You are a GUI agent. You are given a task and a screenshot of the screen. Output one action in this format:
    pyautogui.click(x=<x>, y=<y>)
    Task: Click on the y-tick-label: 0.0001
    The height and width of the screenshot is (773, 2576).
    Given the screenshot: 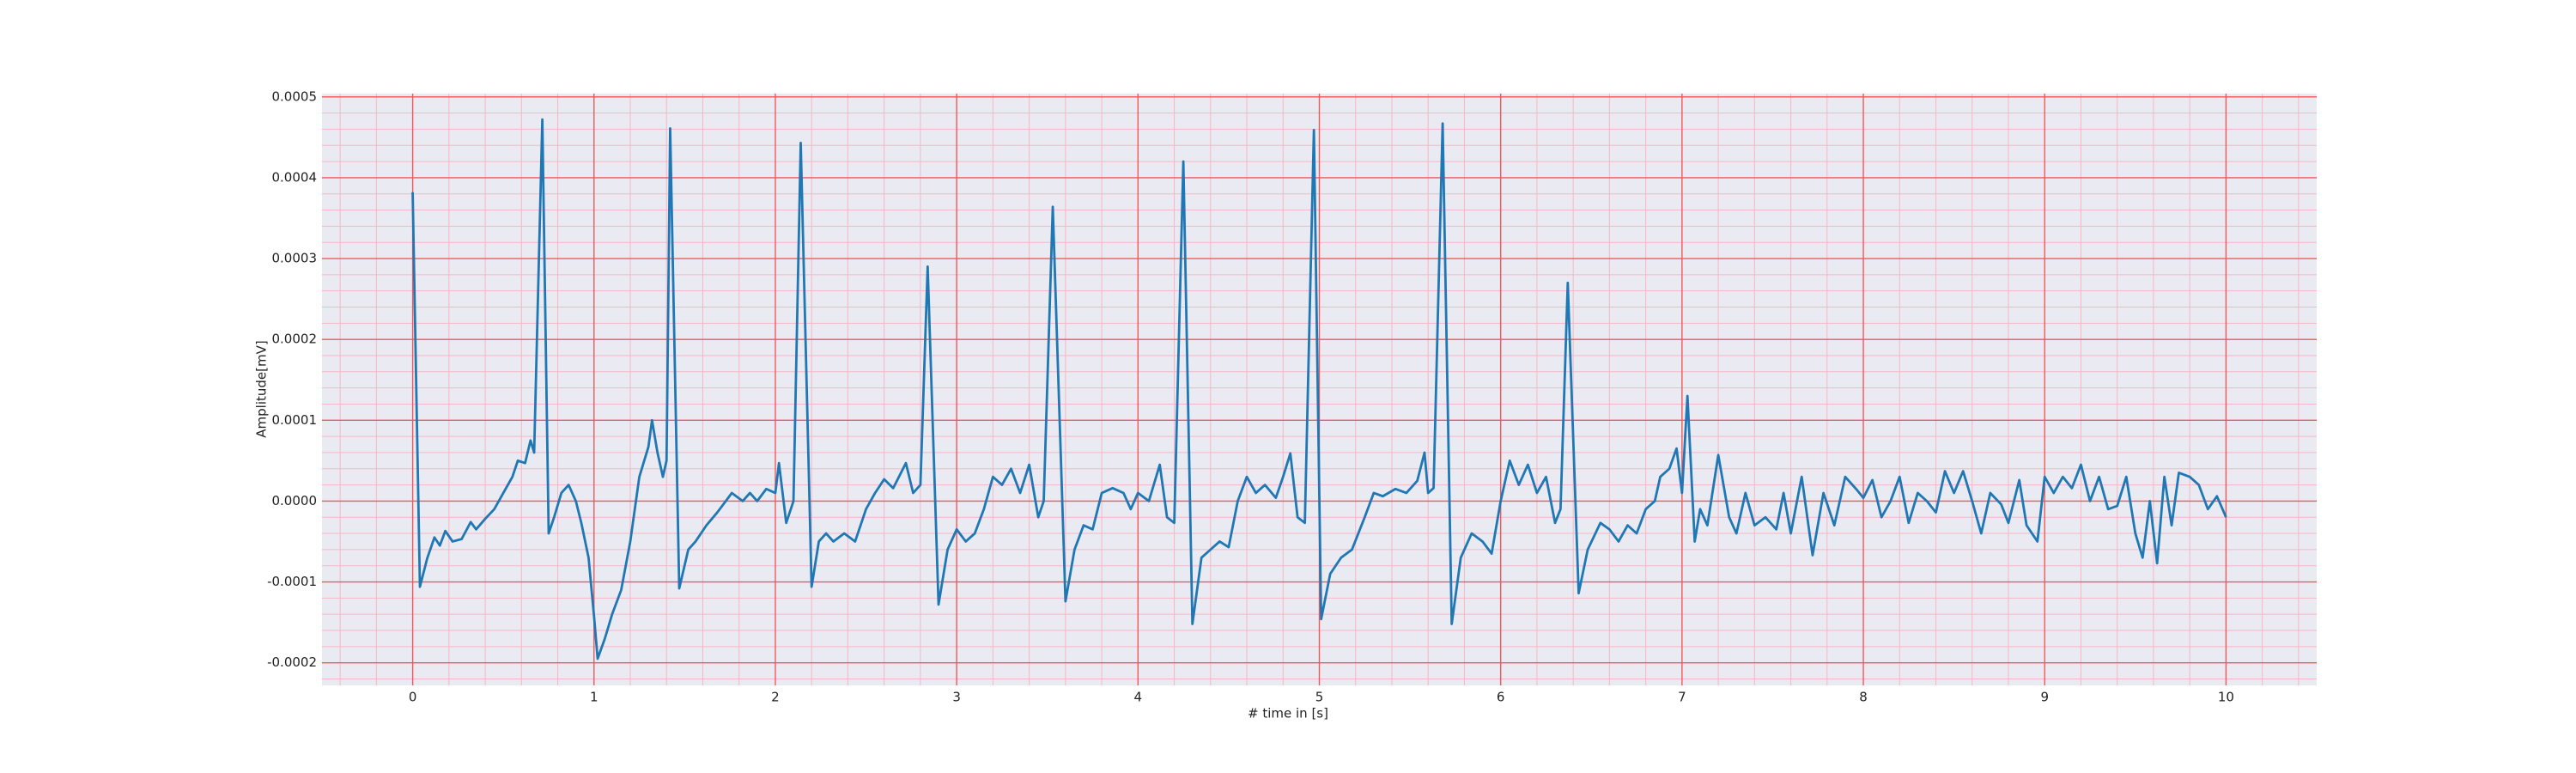 What is the action you would take?
    pyautogui.click(x=295, y=420)
    